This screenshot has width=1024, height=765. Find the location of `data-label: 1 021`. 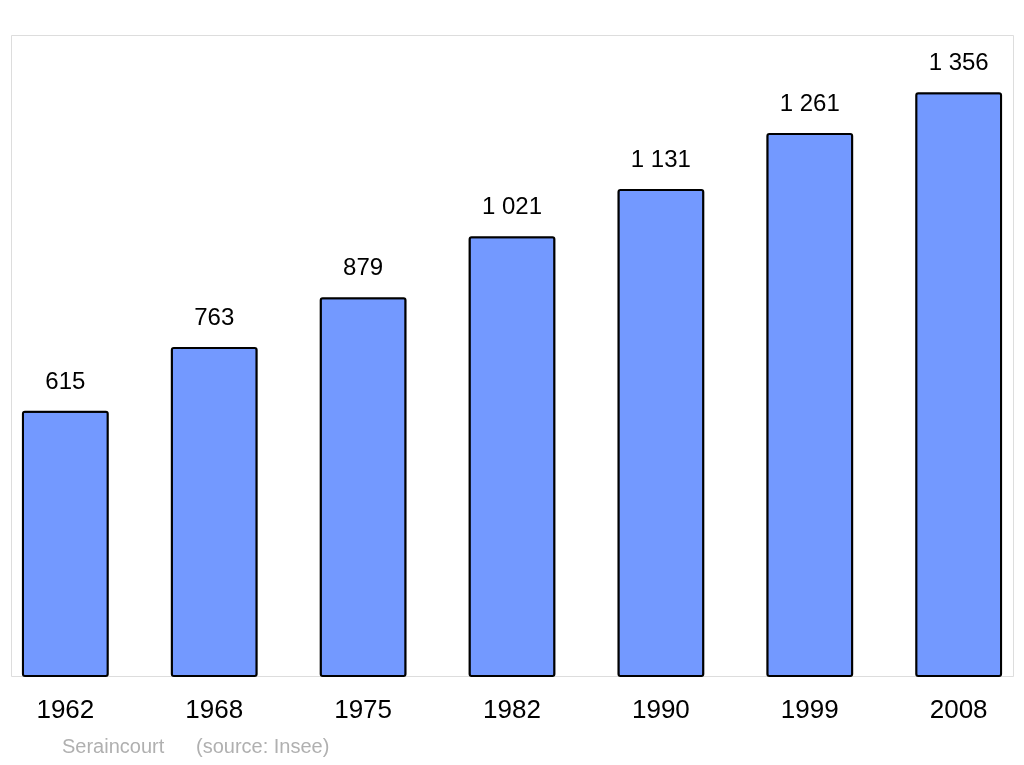

data-label: 1 021 is located at coordinates (512, 206).